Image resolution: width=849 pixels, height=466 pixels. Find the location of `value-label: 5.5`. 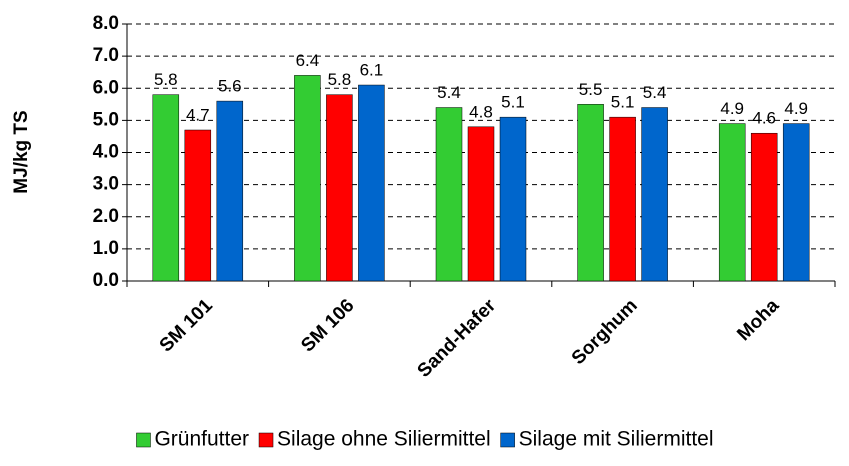

value-label: 5.5 is located at coordinates (591, 89).